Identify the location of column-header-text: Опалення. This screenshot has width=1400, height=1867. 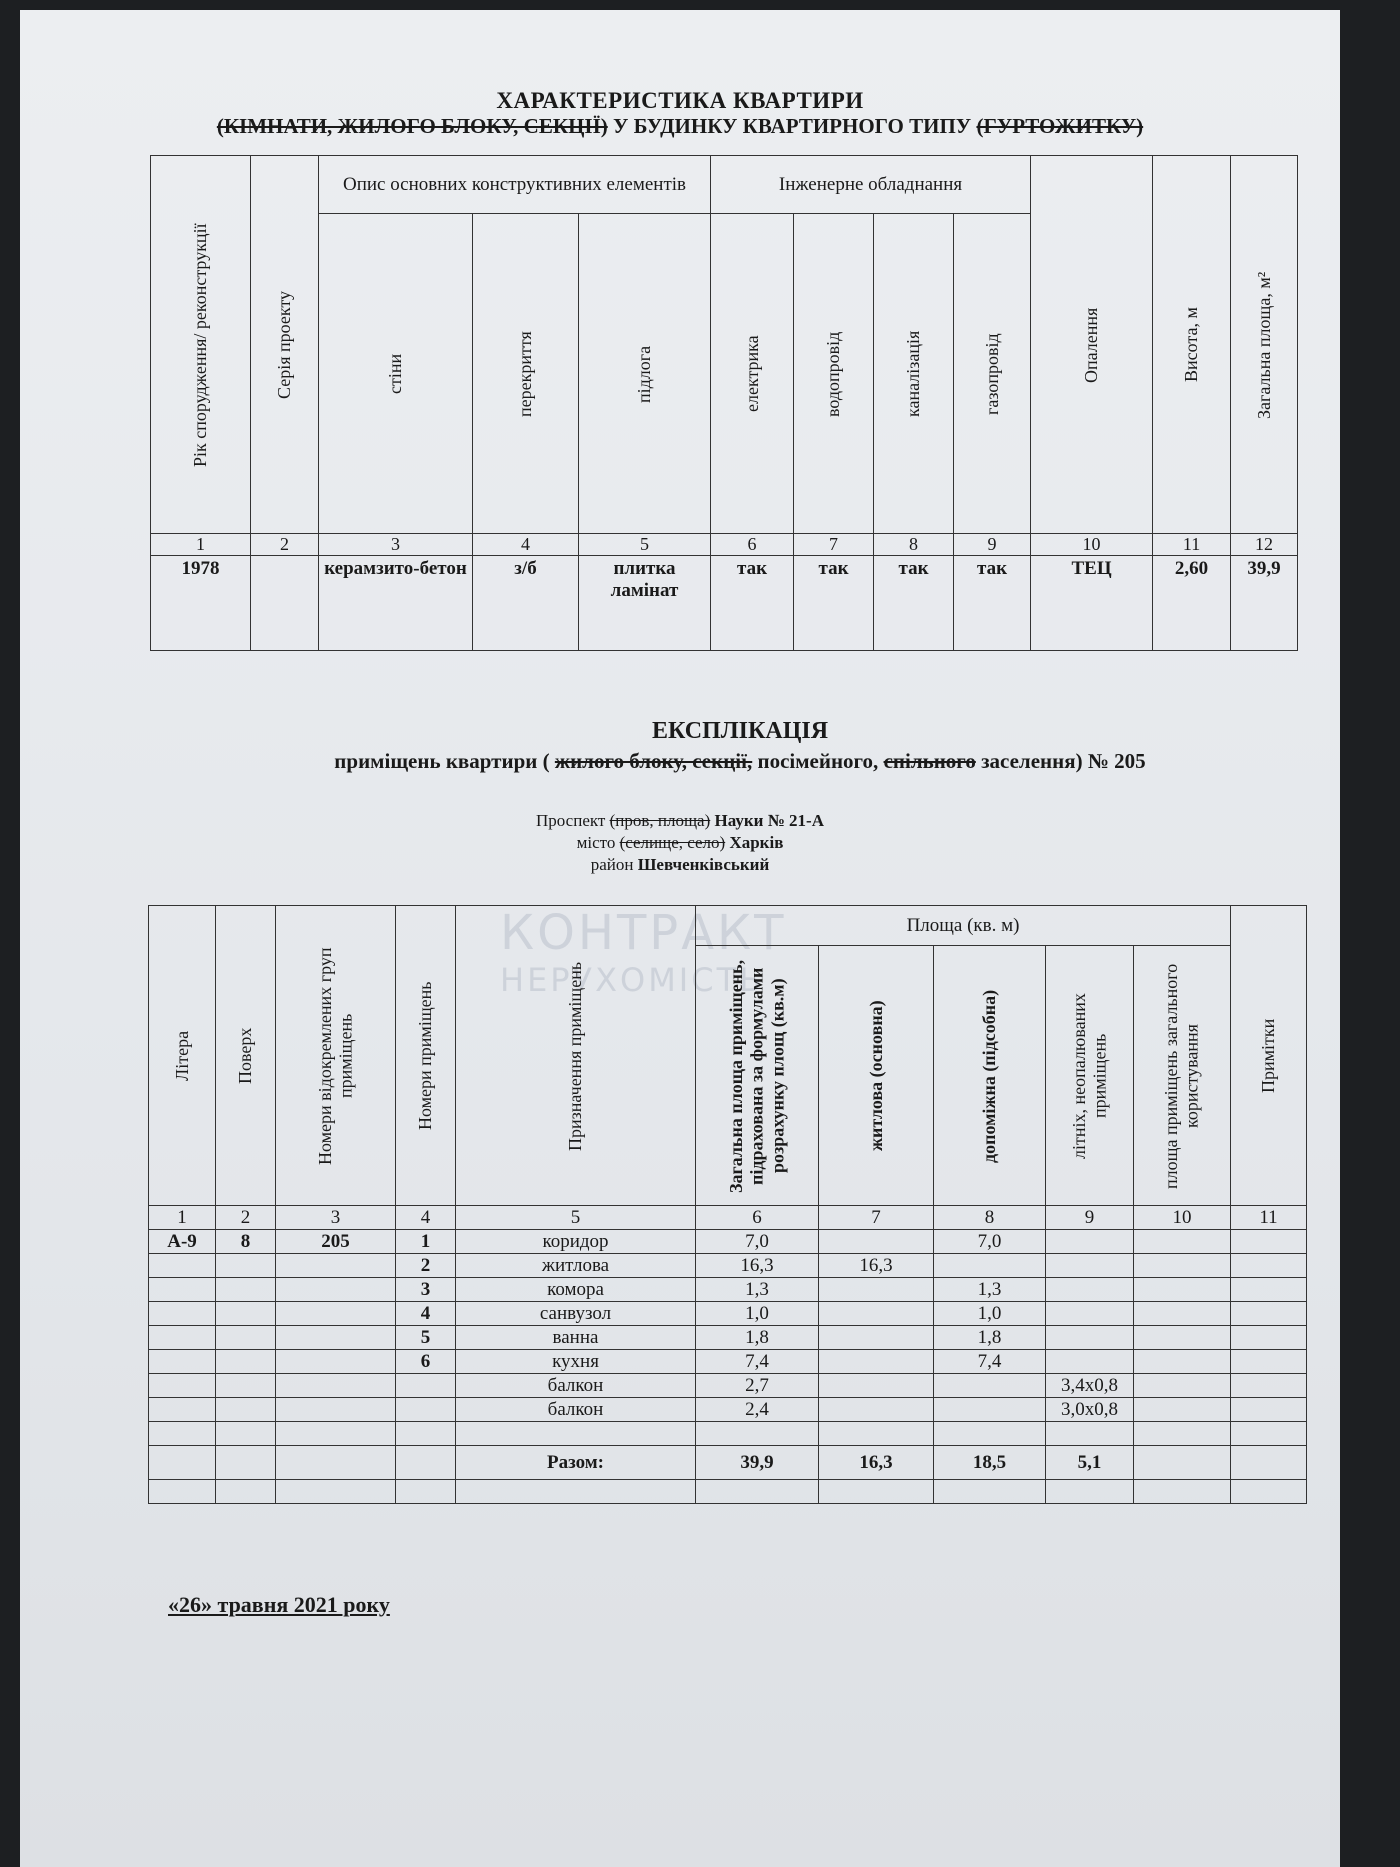
(1091, 344).